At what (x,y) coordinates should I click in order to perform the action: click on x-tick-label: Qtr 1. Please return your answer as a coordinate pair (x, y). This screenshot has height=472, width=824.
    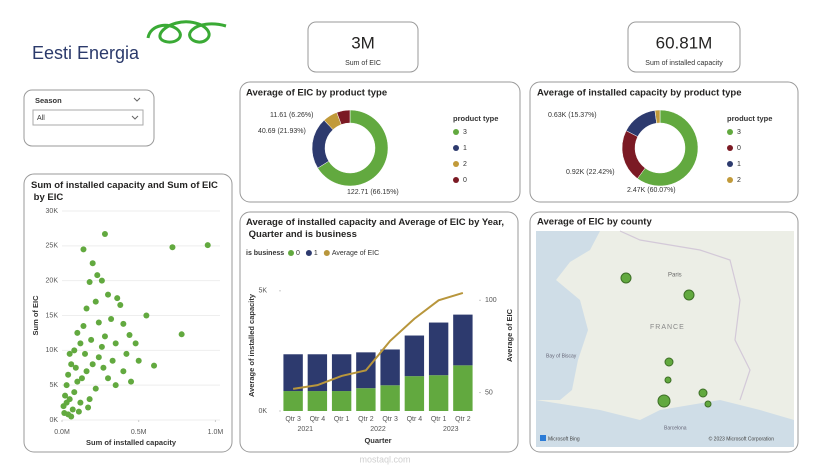
    Looking at the image, I should click on (439, 419).